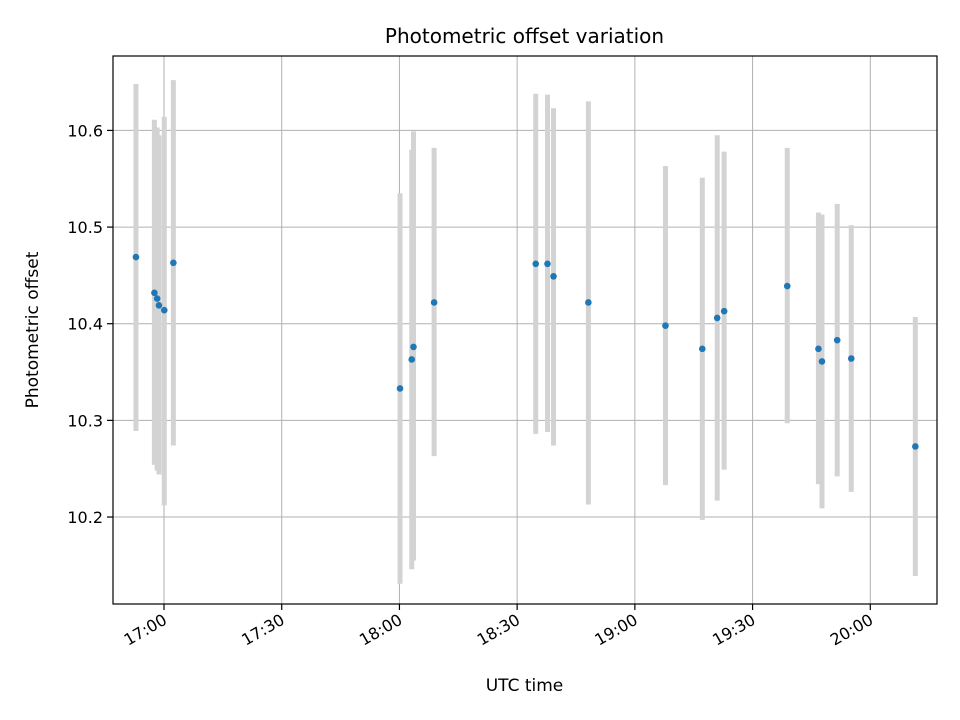  What do you see at coordinates (524, 36) in the screenshot?
I see `chart-title: Photometric offset variation` at bounding box center [524, 36].